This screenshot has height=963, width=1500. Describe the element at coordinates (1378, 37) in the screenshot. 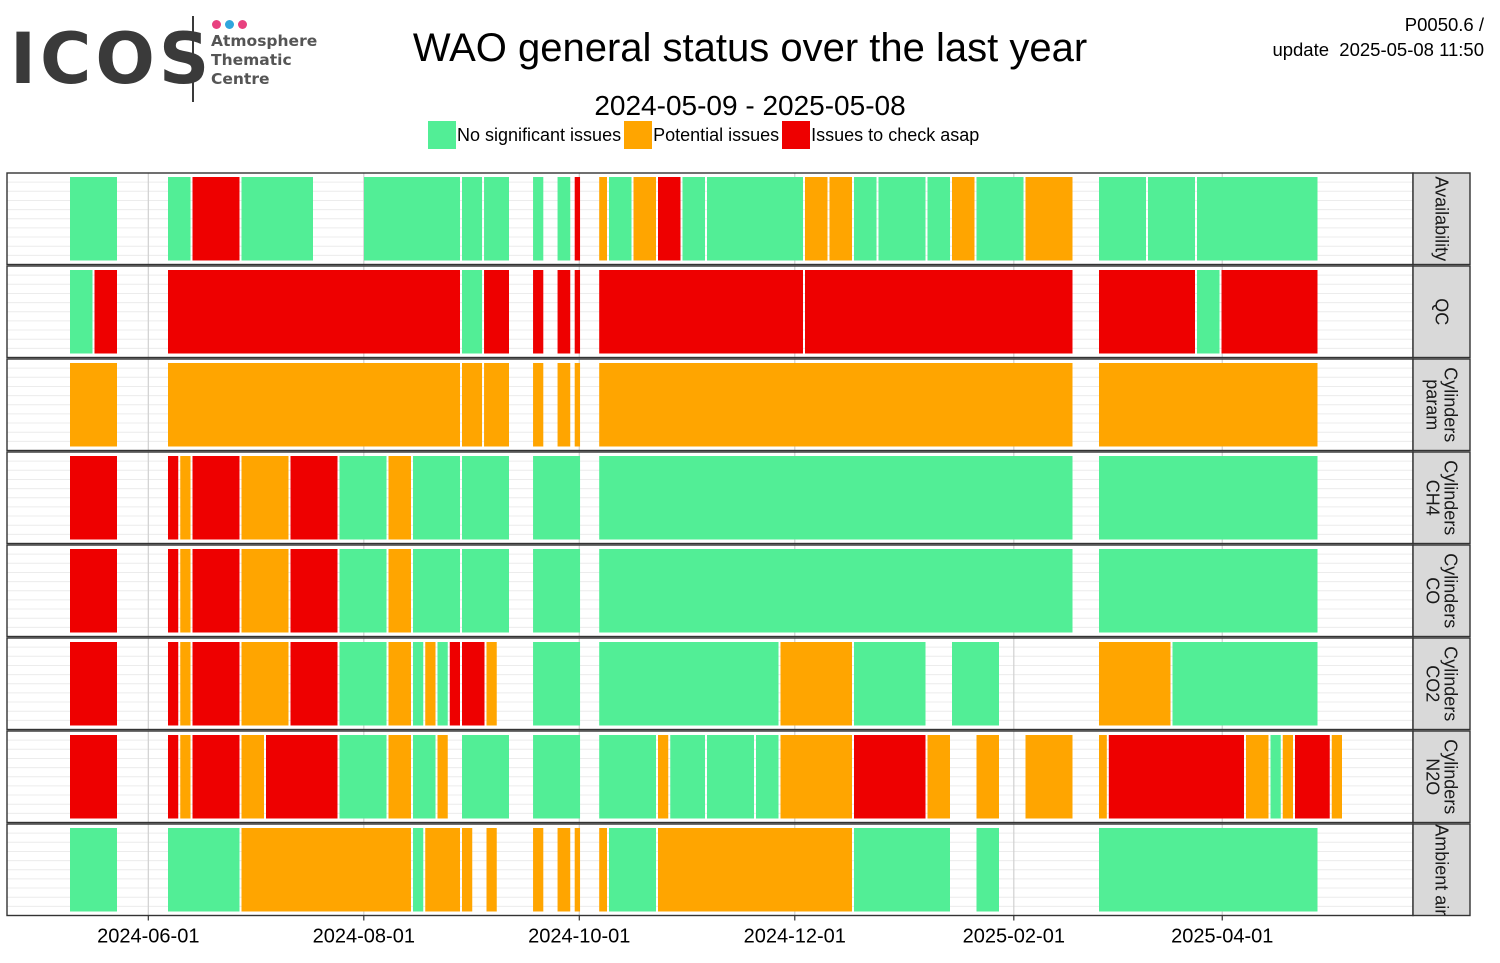

I see `update-info: P0050.6 / update 2025-05-08 11:50` at that location.